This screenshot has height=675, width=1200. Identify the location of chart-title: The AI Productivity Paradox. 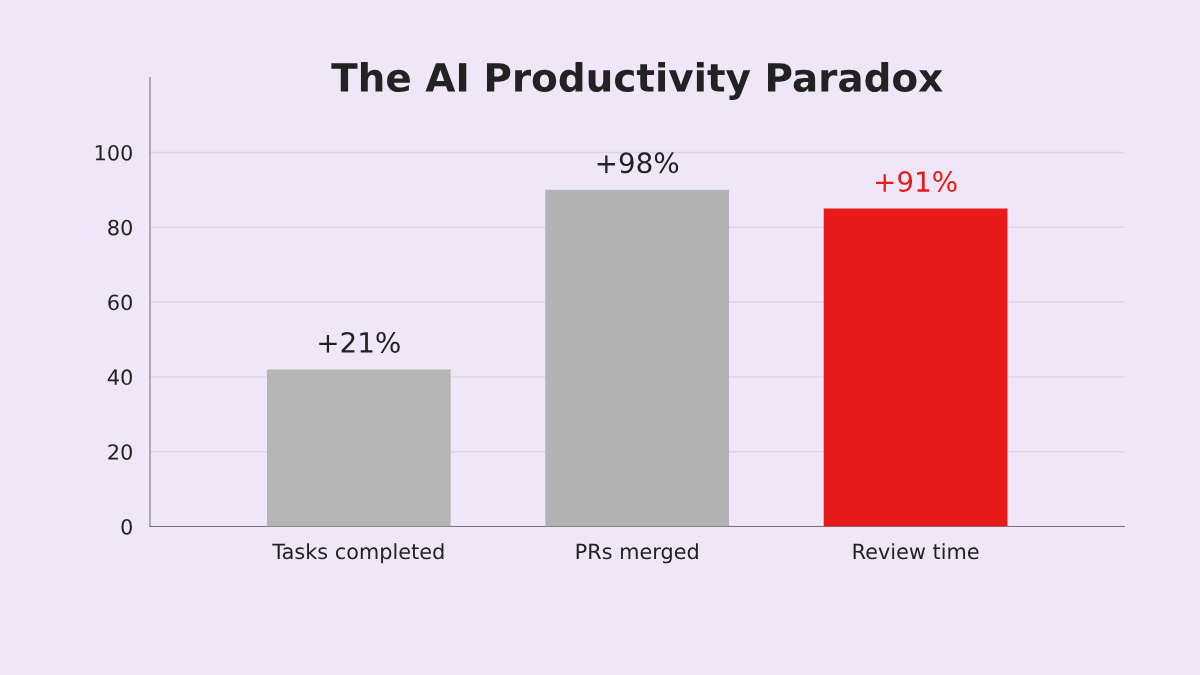
(637, 80).